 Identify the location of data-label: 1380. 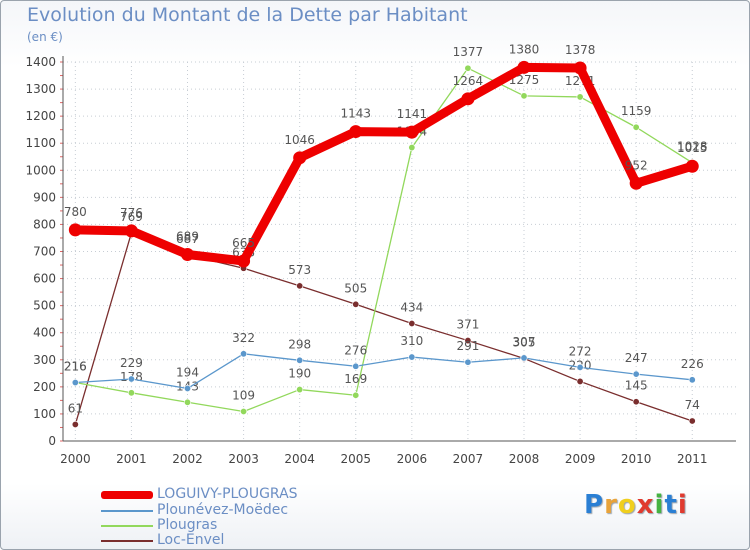
(524, 49).